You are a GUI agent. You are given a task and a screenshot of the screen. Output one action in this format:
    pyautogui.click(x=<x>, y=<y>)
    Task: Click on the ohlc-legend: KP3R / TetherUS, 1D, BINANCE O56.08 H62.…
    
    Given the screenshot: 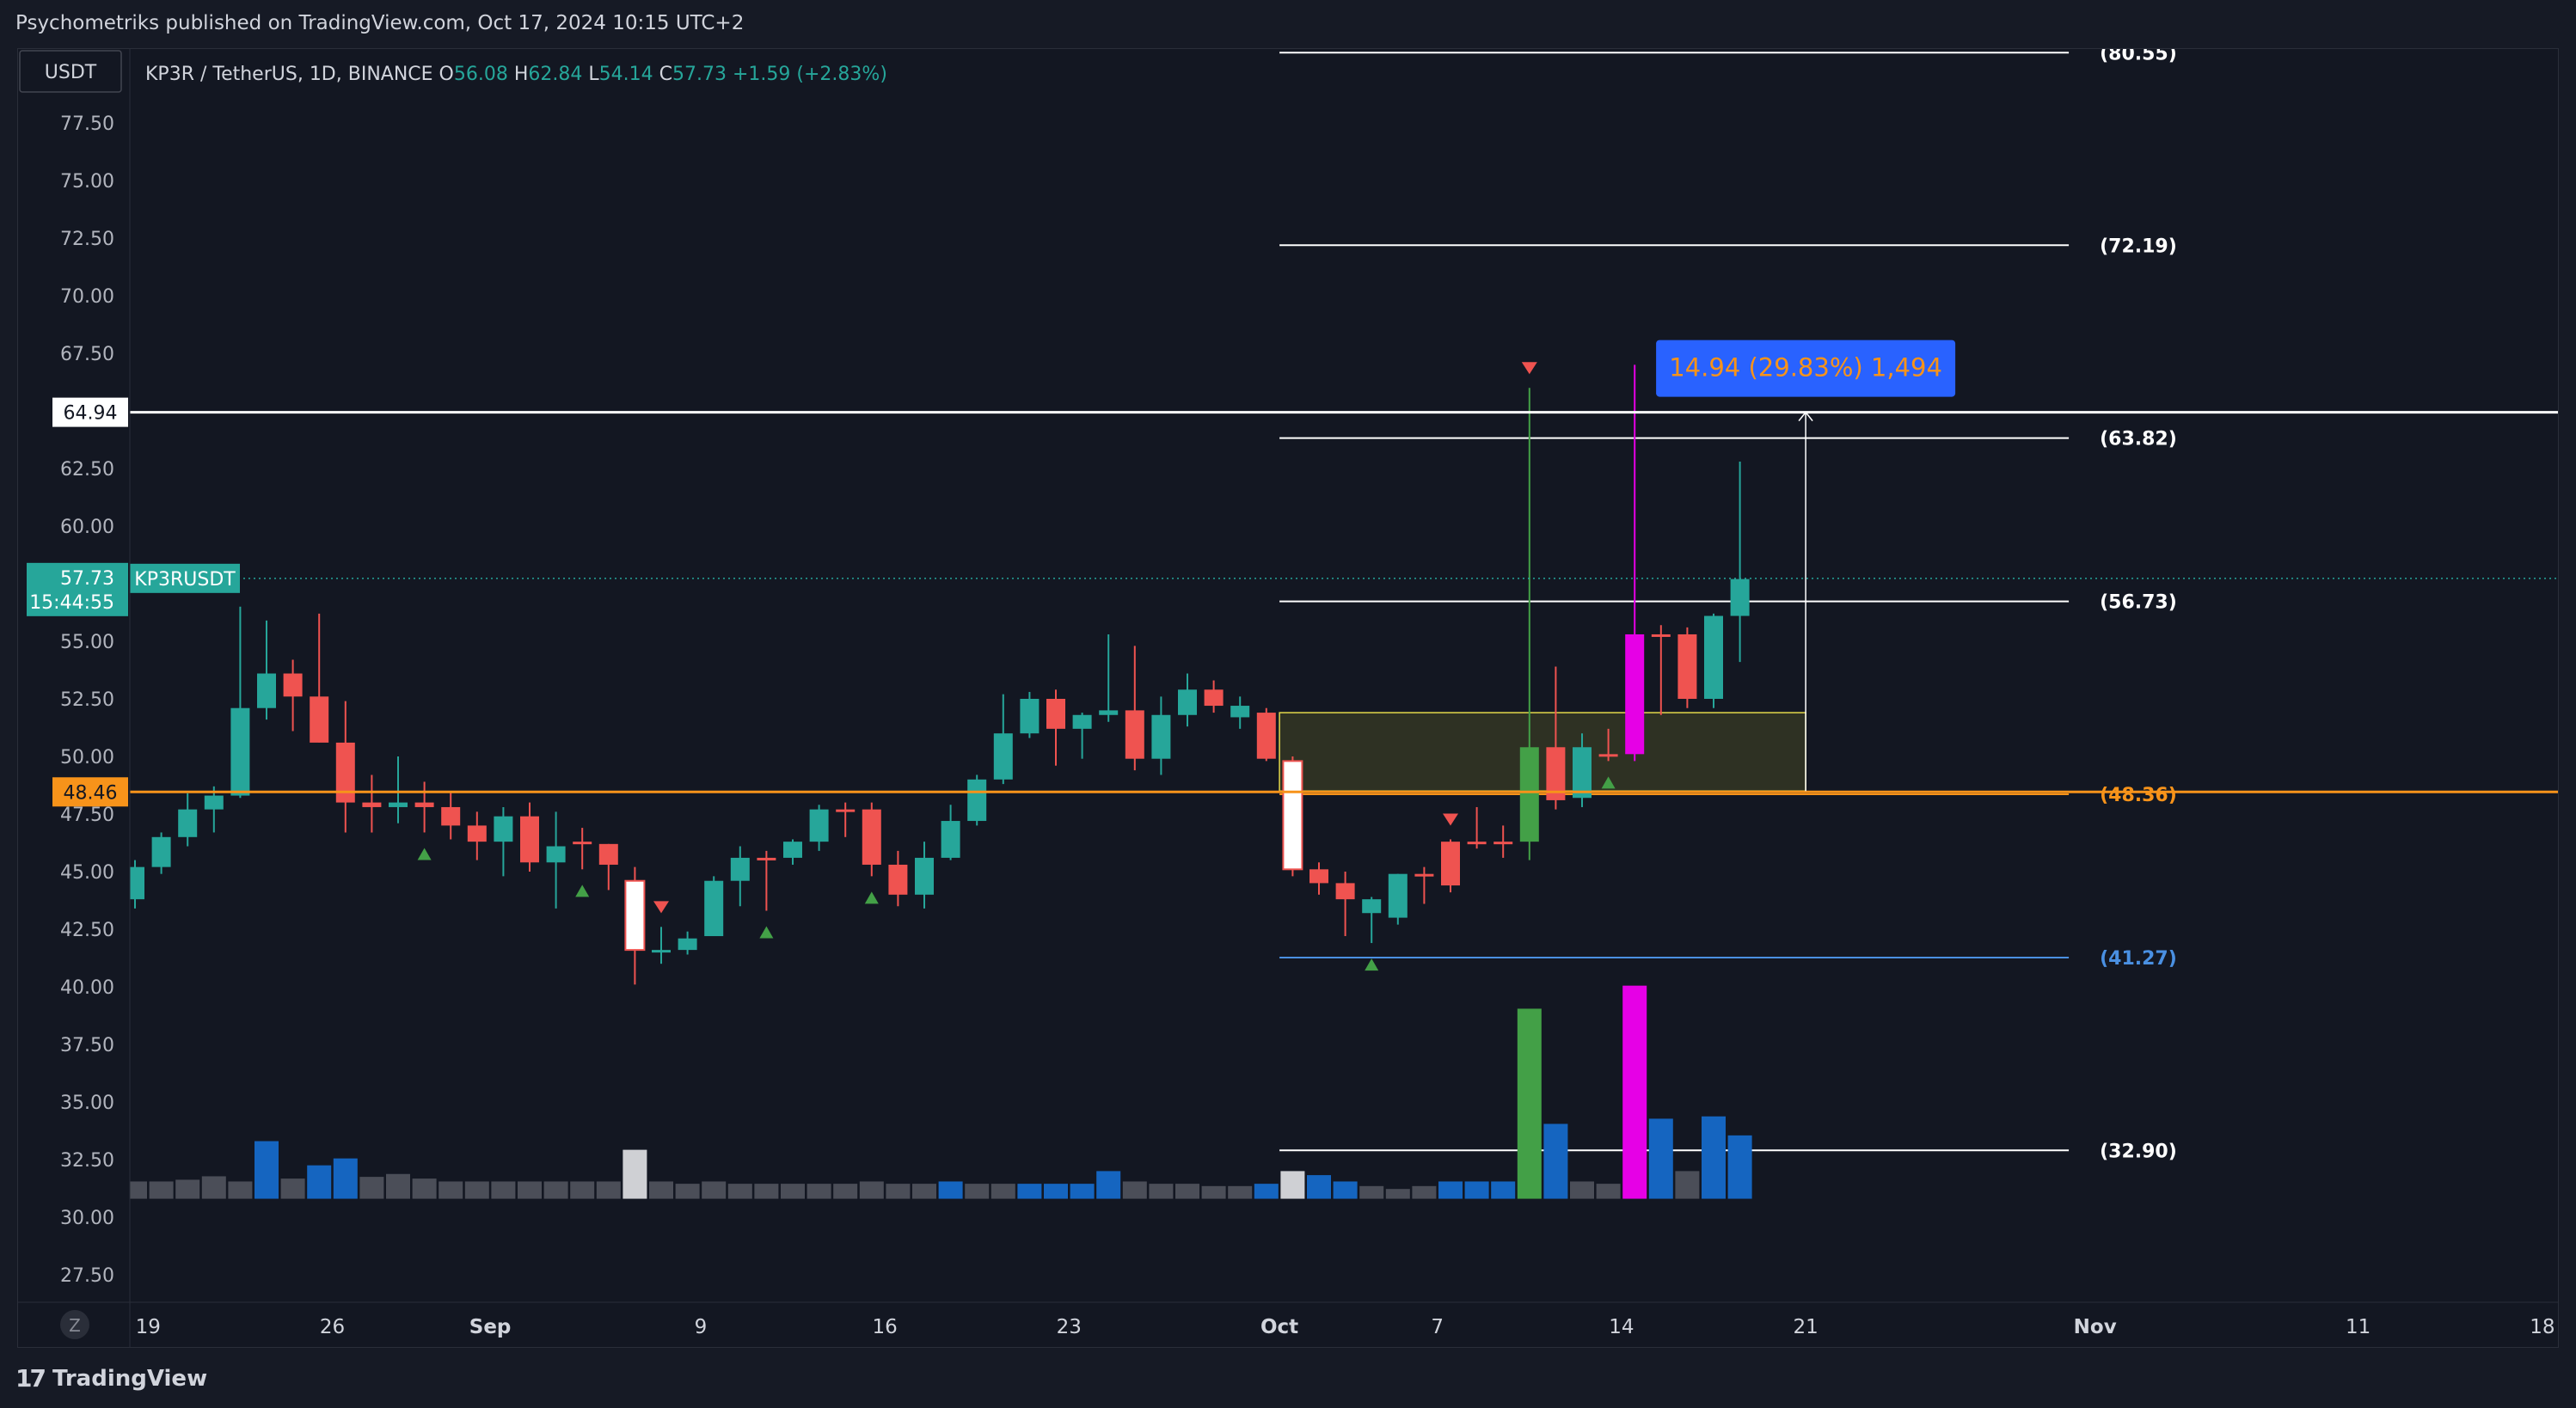 What is the action you would take?
    pyautogui.click(x=516, y=74)
    